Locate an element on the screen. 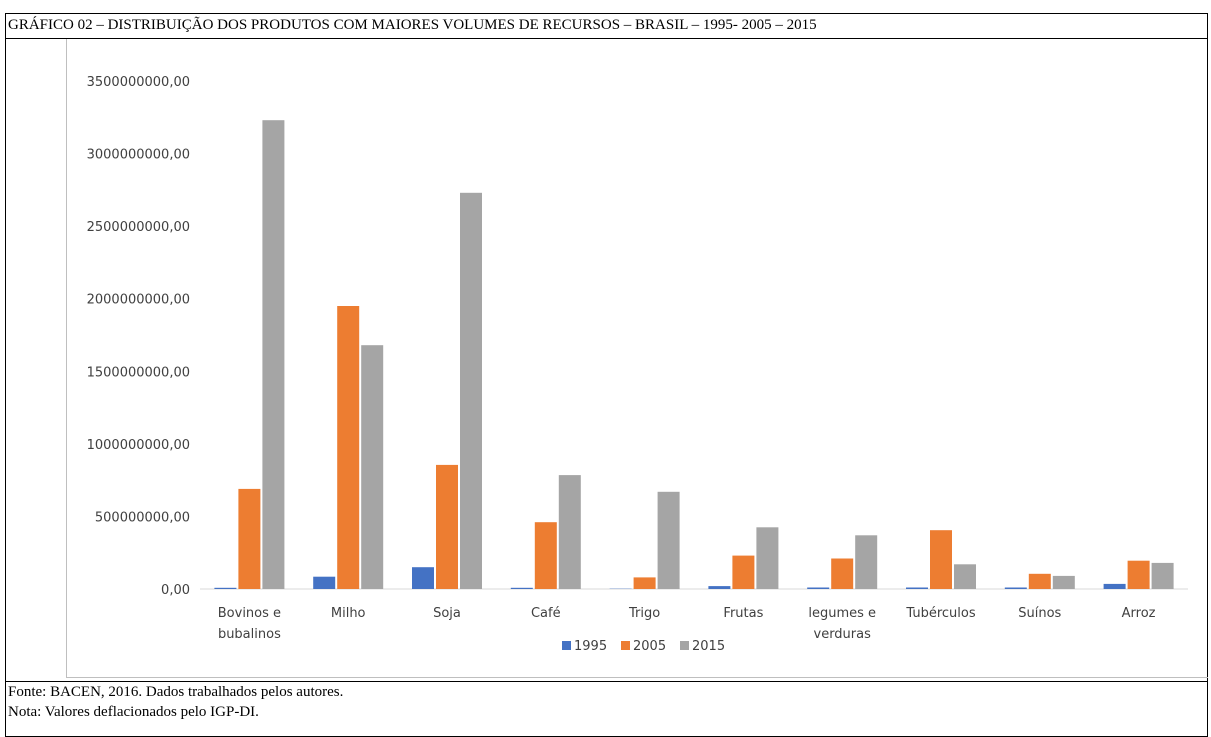  x-tick-label: verduras is located at coordinates (843, 634).